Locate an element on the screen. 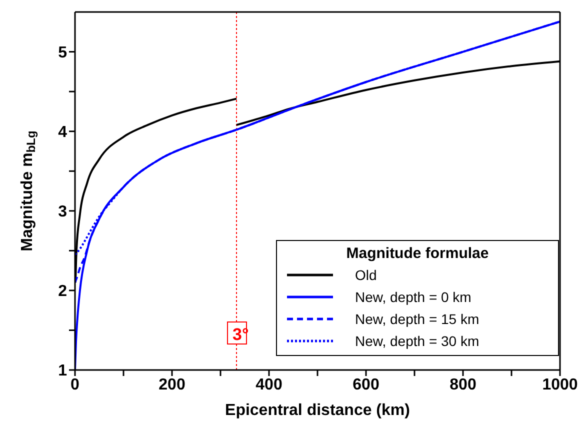 The height and width of the screenshot is (435, 584). y-tick-label: 4 is located at coordinates (63, 133).